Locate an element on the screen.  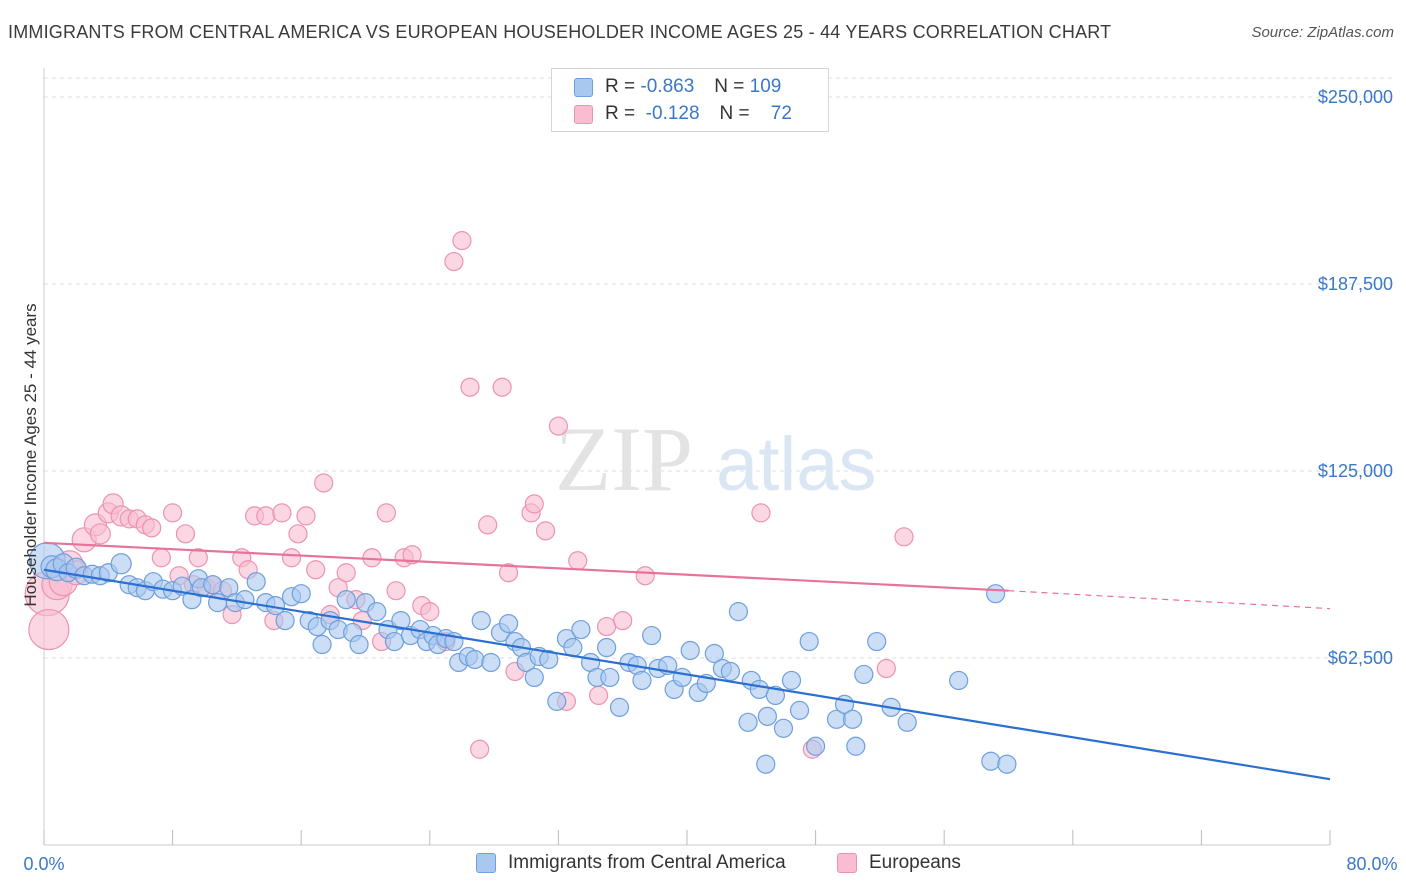
correlation-legend: R = -0.863 N = 109 R = -0.128 N = 72 is located at coordinates (690, 100).